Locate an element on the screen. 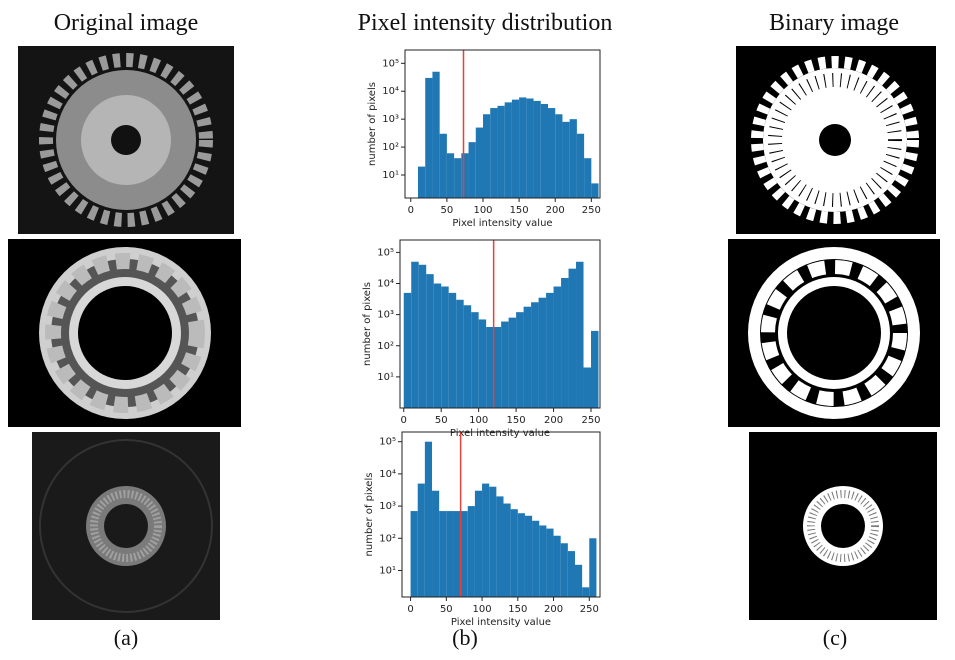  column-header: Pixel intensity distribution is located at coordinates (485, 23).